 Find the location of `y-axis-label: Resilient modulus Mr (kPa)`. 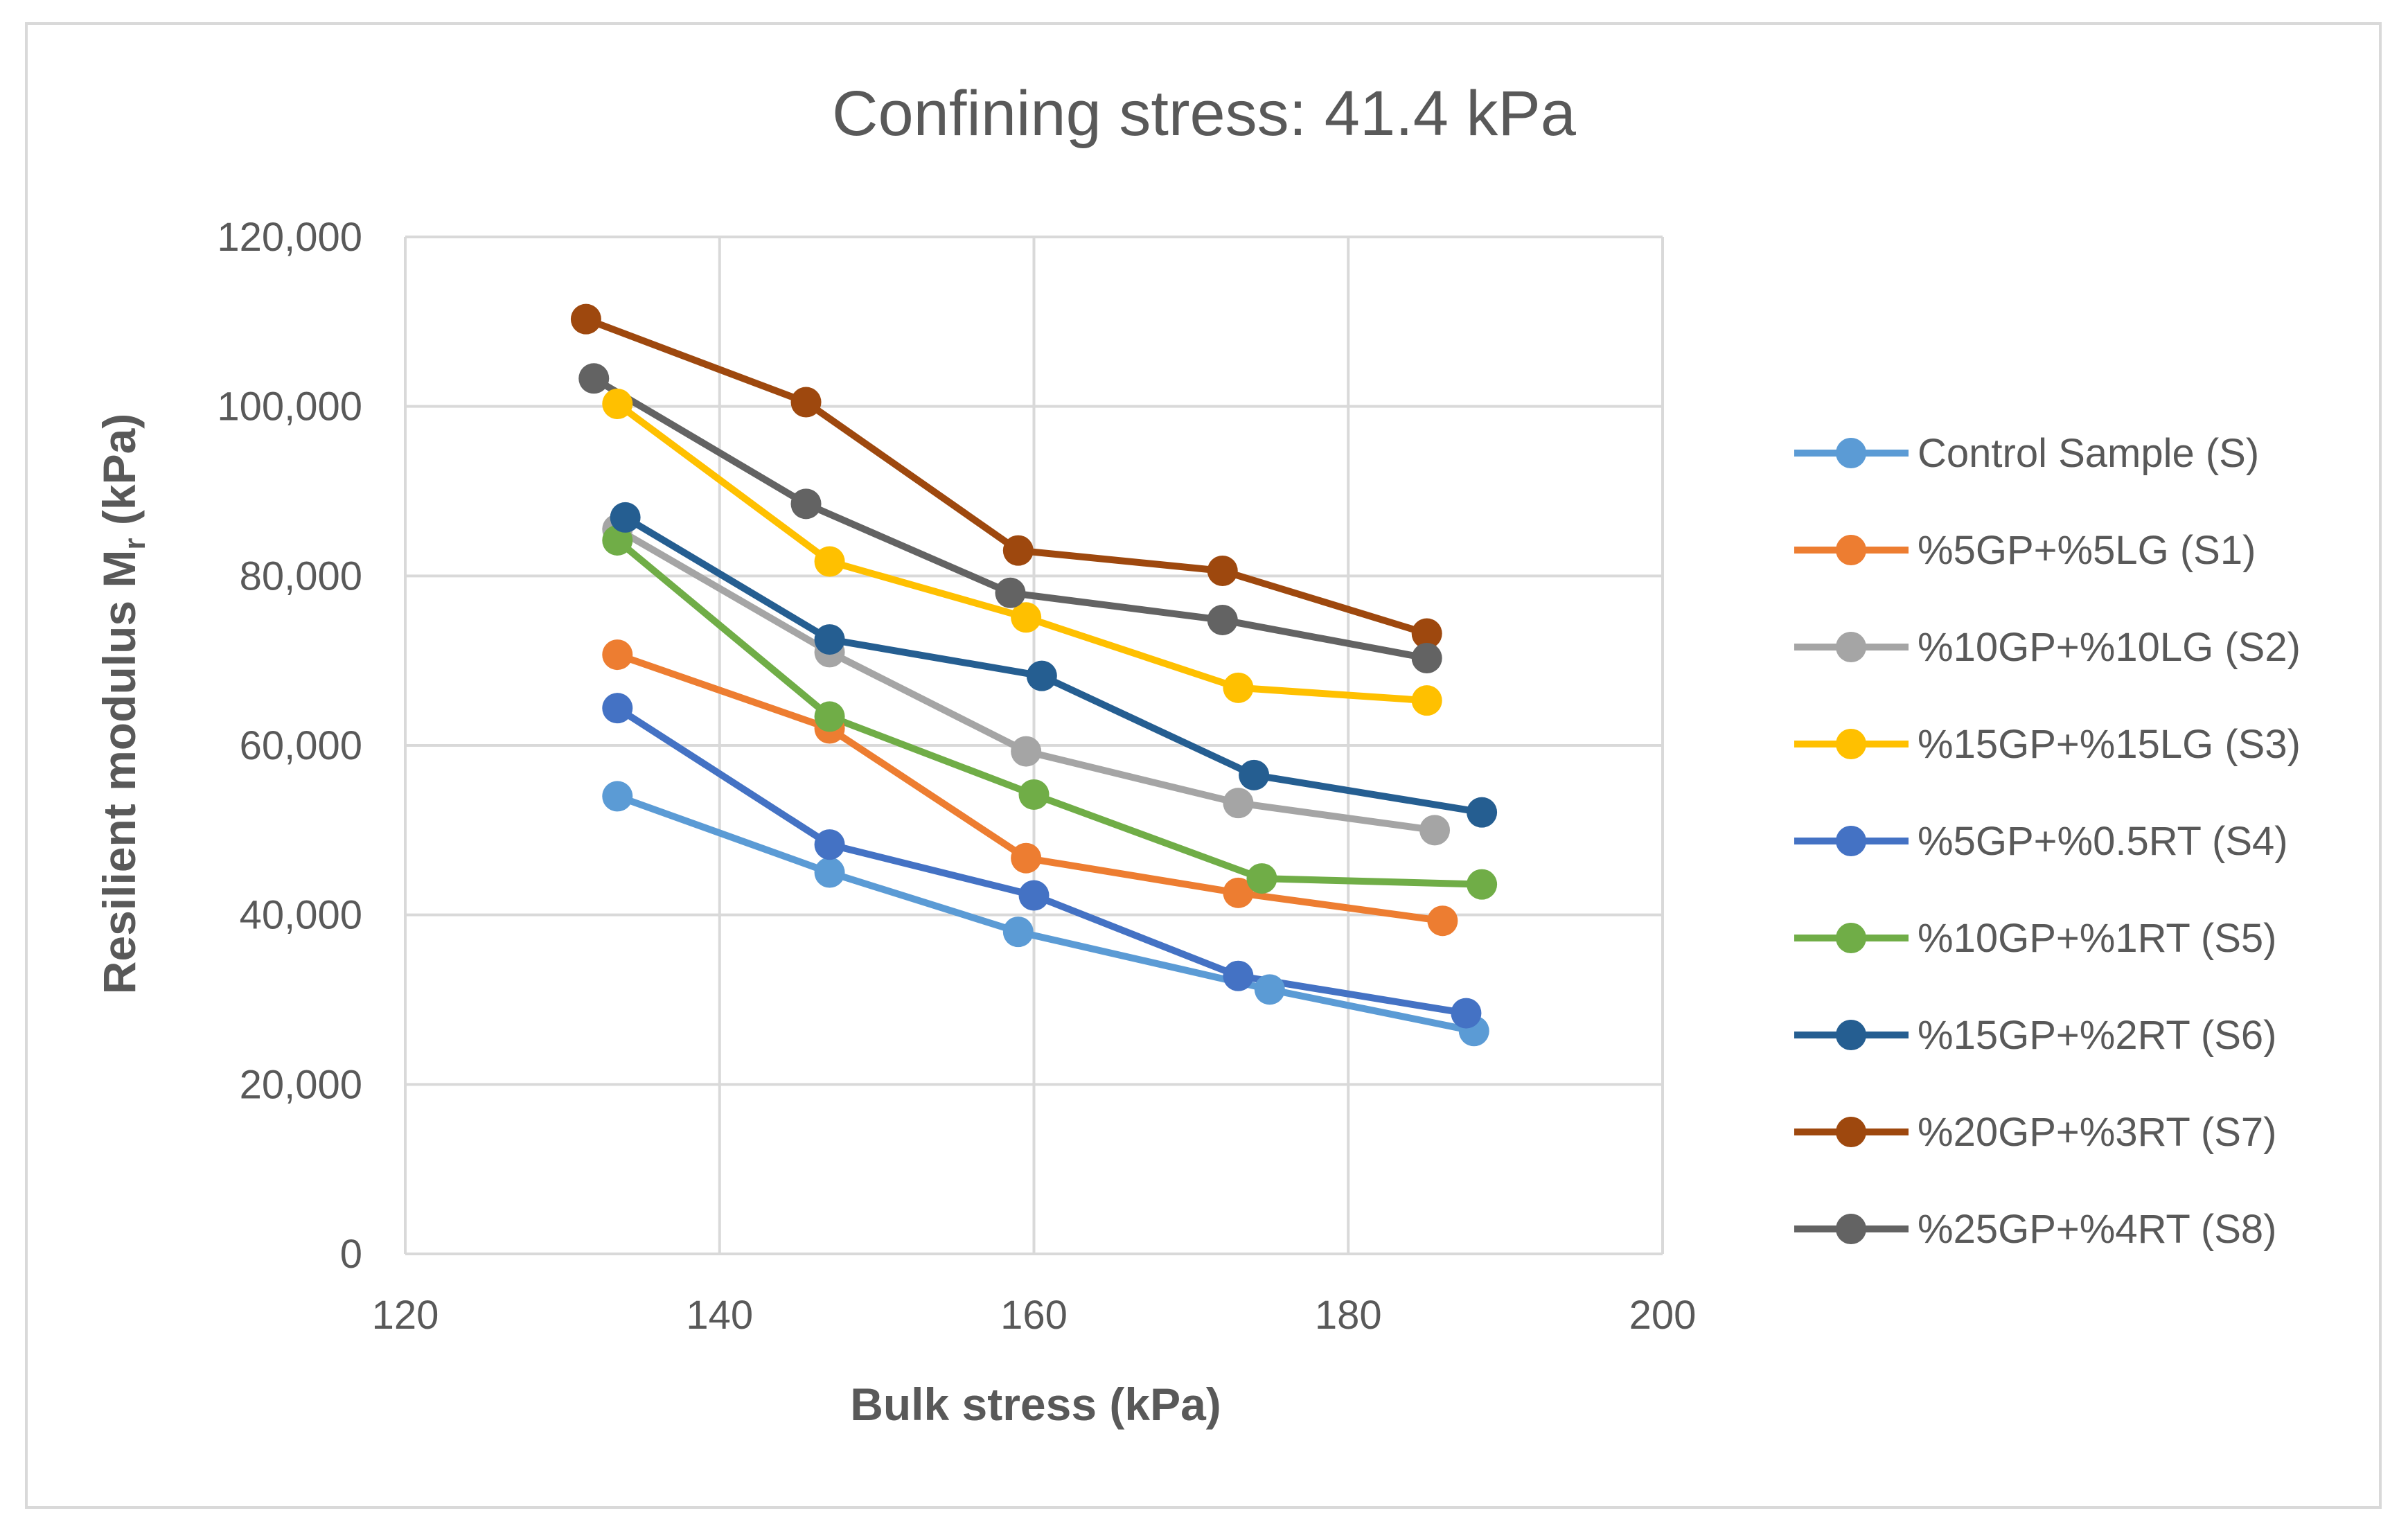

y-axis-label: Resilient modulus Mr (kPa) is located at coordinates (123, 704).